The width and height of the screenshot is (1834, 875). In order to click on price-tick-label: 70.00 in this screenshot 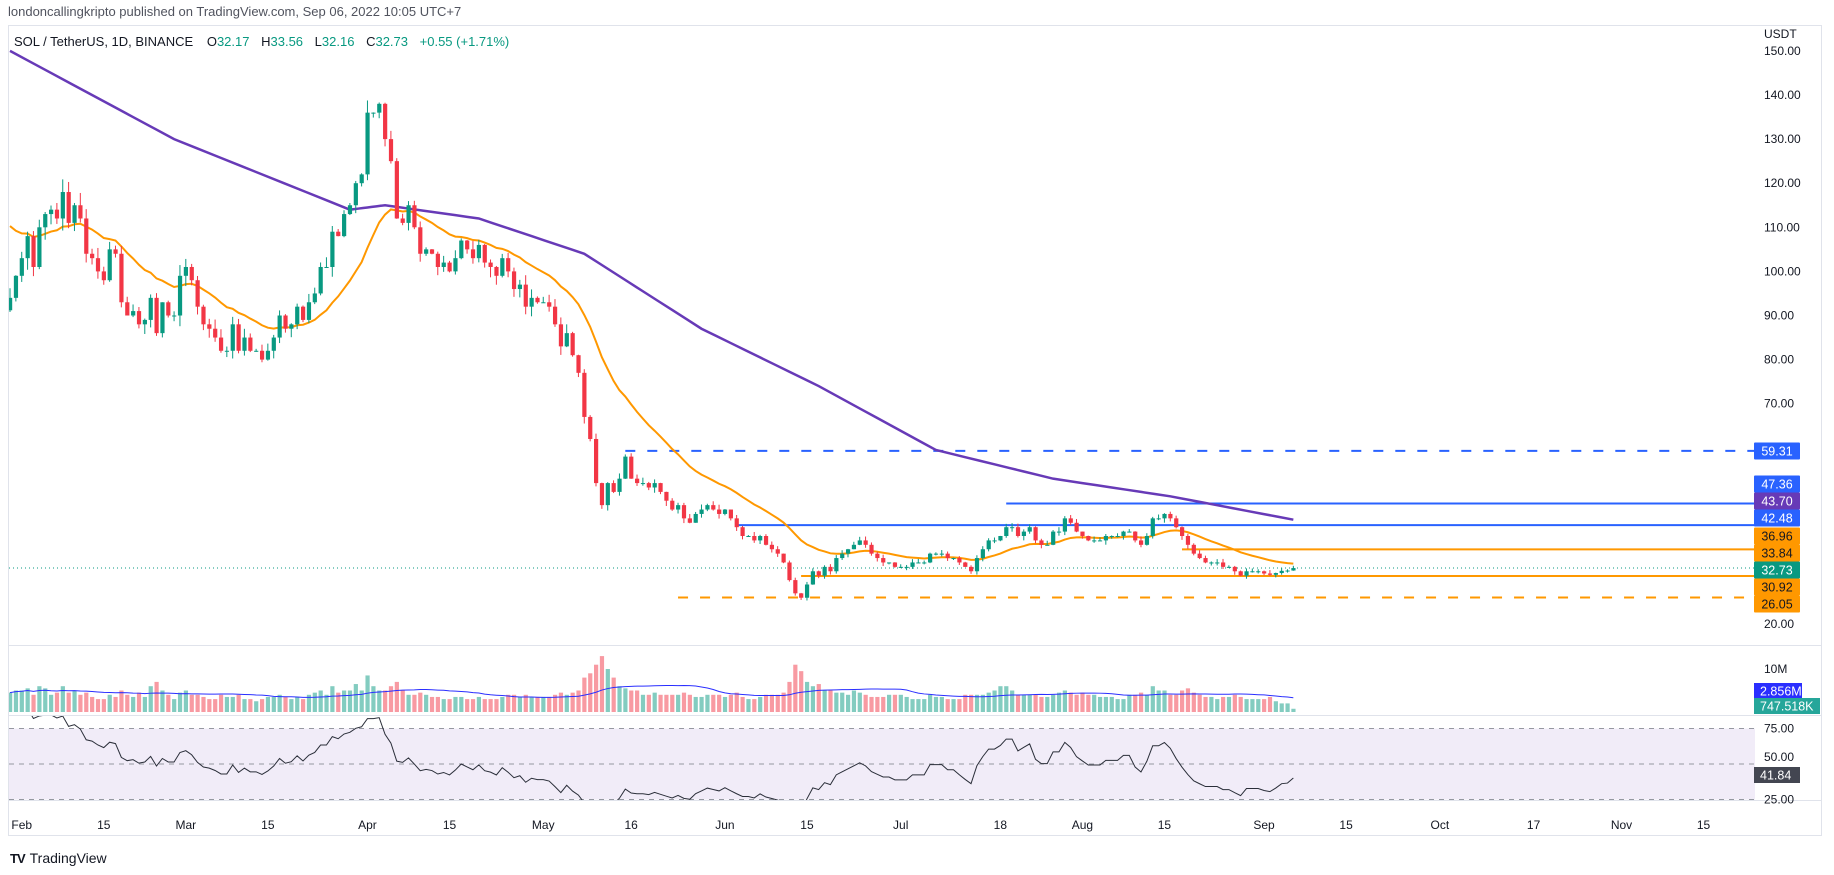, I will do `click(1779, 404)`.